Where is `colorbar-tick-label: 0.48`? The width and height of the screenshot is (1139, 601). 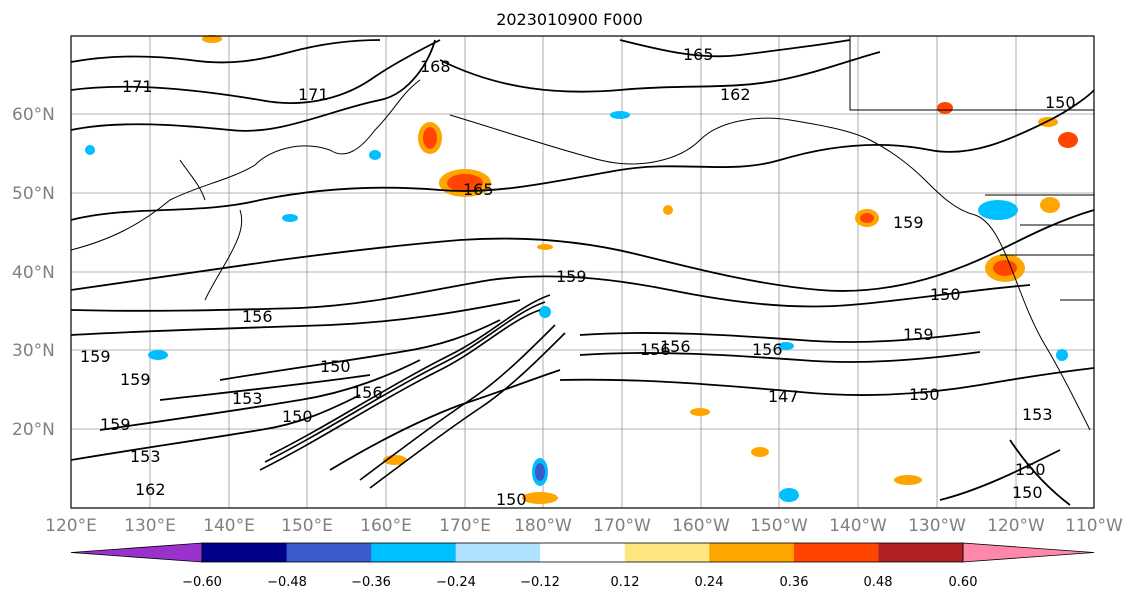 colorbar-tick-label: 0.48 is located at coordinates (878, 582).